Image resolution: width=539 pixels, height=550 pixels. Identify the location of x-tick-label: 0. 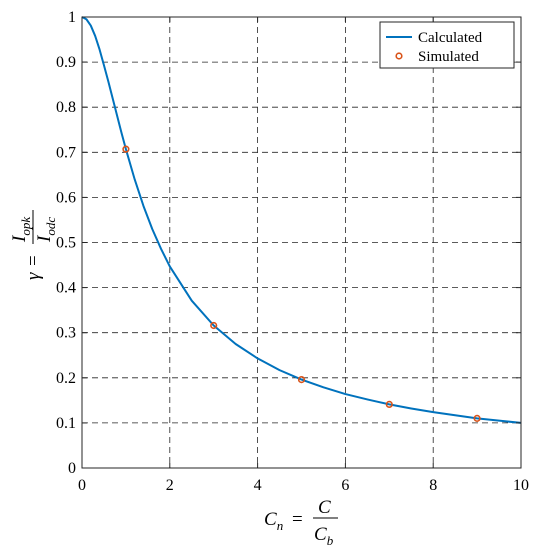
(82, 485).